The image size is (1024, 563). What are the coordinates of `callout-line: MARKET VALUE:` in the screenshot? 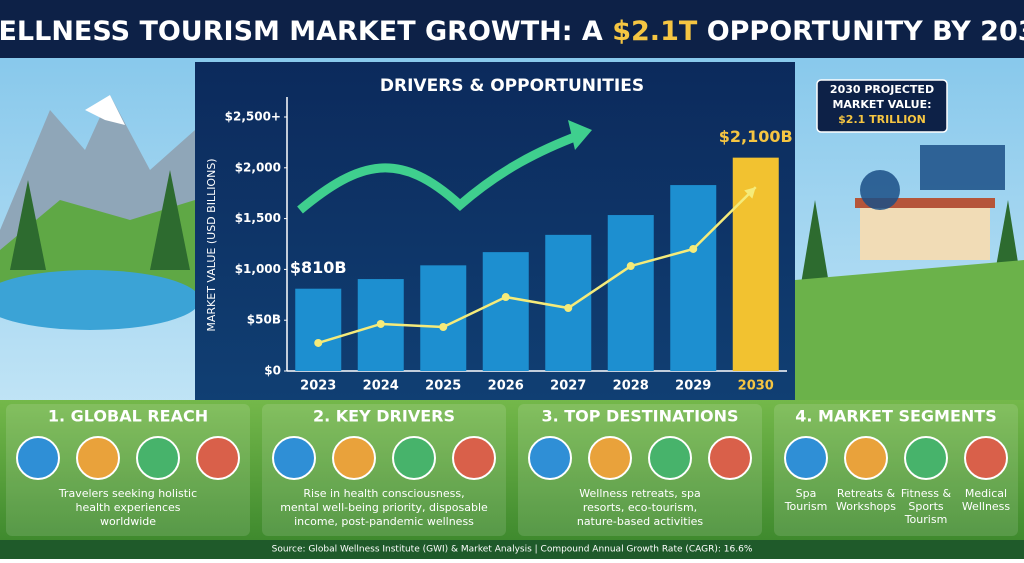 It's located at (881, 104).